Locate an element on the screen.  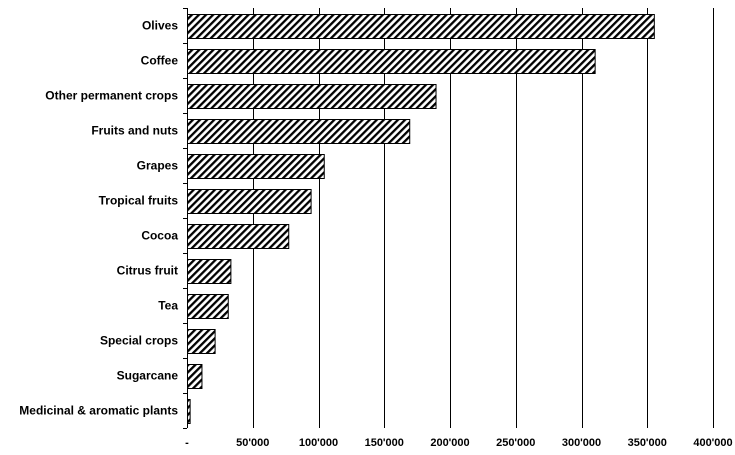
category-label-1: Coffee is located at coordinates (160, 61).